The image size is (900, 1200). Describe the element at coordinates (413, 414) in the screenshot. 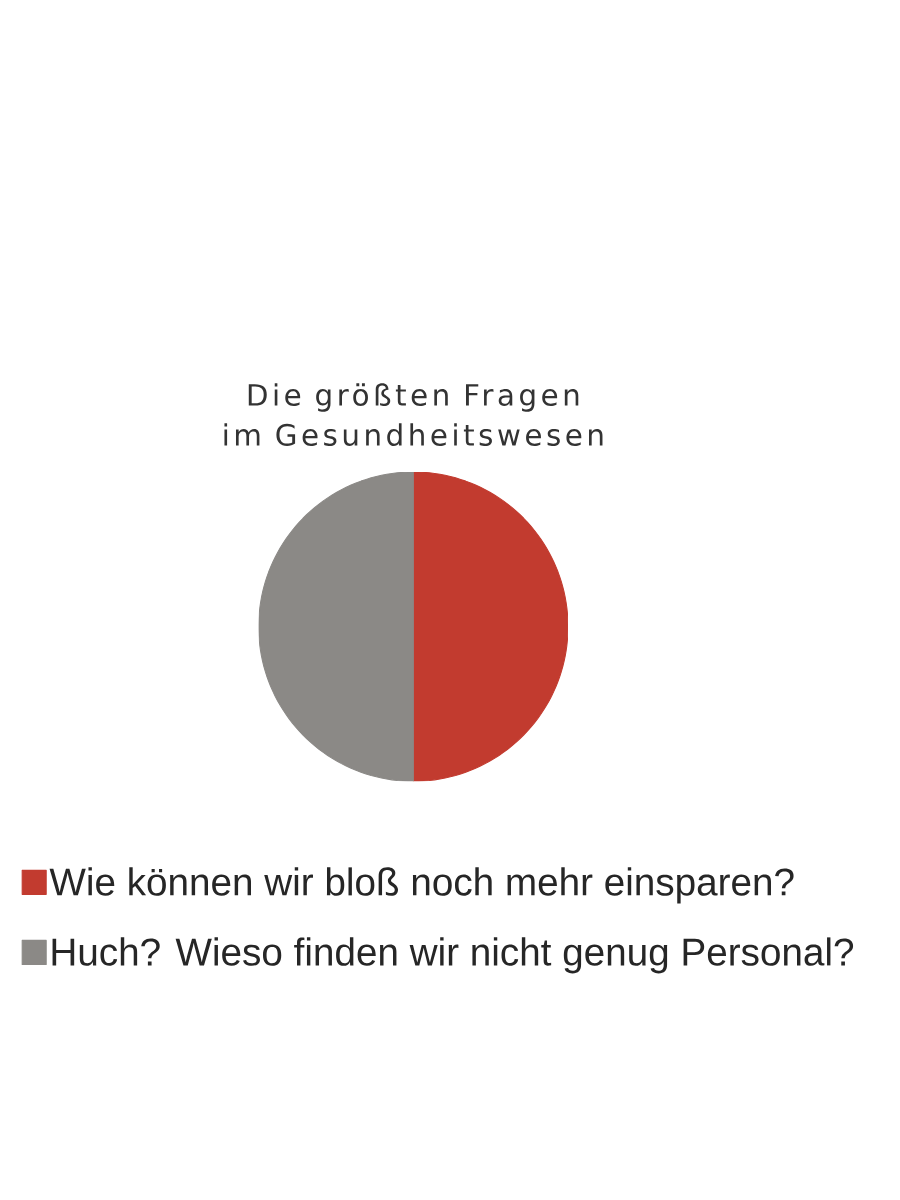

I see `chart-title: Die größten Fragen im Gesundheitswesen` at that location.